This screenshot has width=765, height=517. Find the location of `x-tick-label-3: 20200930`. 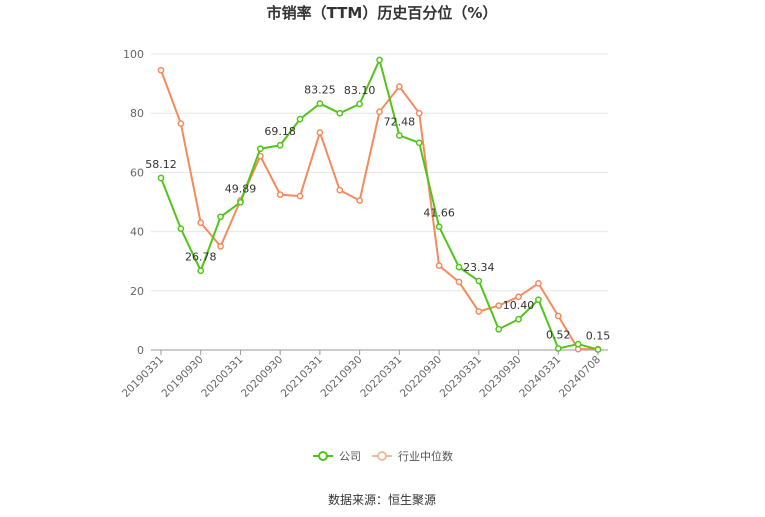

x-tick-label-3: 20200930 is located at coordinates (262, 377).